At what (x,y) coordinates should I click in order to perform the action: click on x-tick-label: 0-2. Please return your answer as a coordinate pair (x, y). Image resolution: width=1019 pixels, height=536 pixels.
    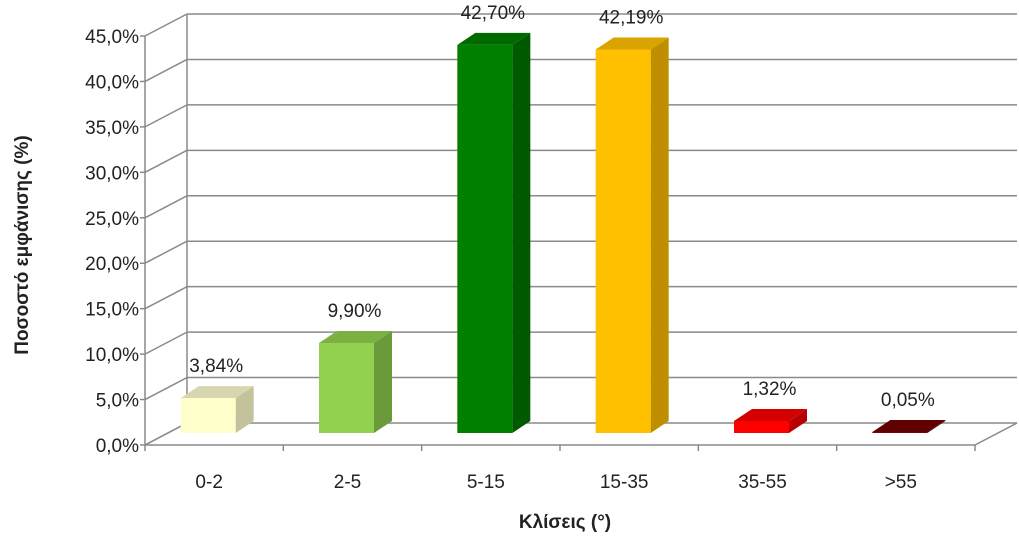
    Looking at the image, I should click on (208, 482).